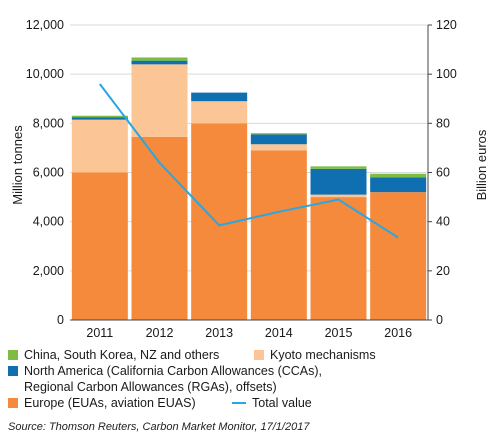  I want to click on x-tick-label: 2015, so click(339, 333).